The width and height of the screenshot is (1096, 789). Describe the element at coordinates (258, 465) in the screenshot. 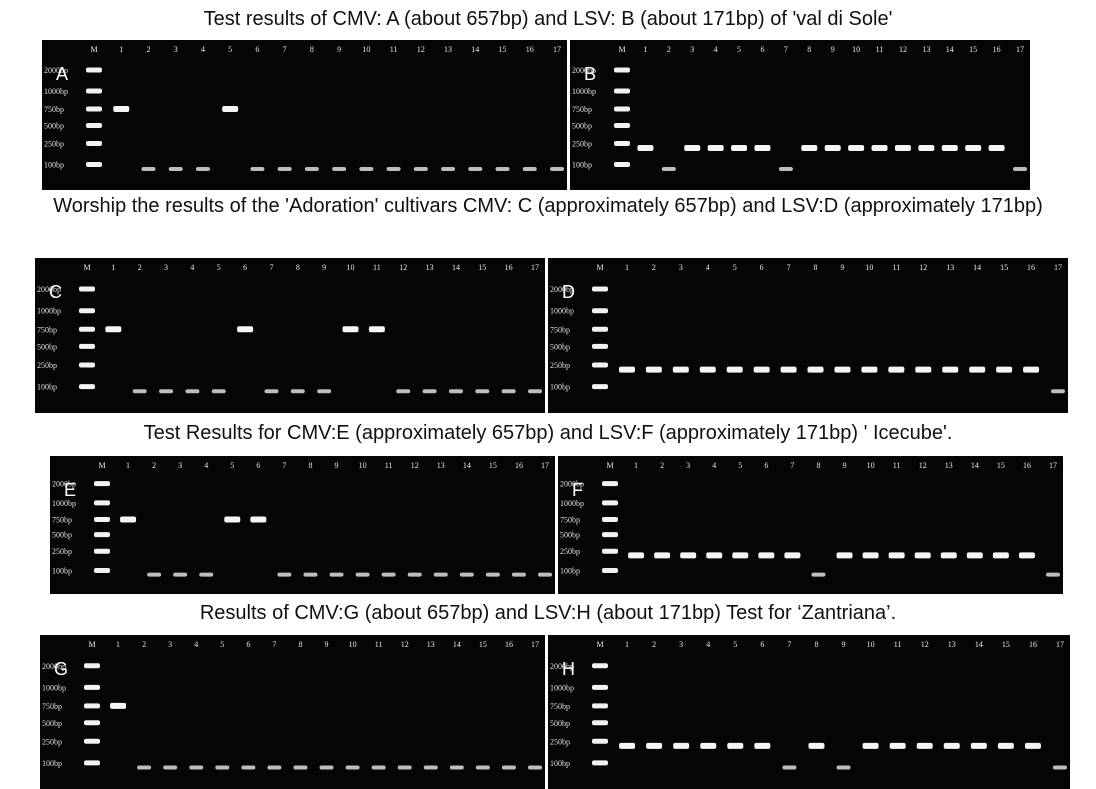

I see `lane-label: 6` at that location.